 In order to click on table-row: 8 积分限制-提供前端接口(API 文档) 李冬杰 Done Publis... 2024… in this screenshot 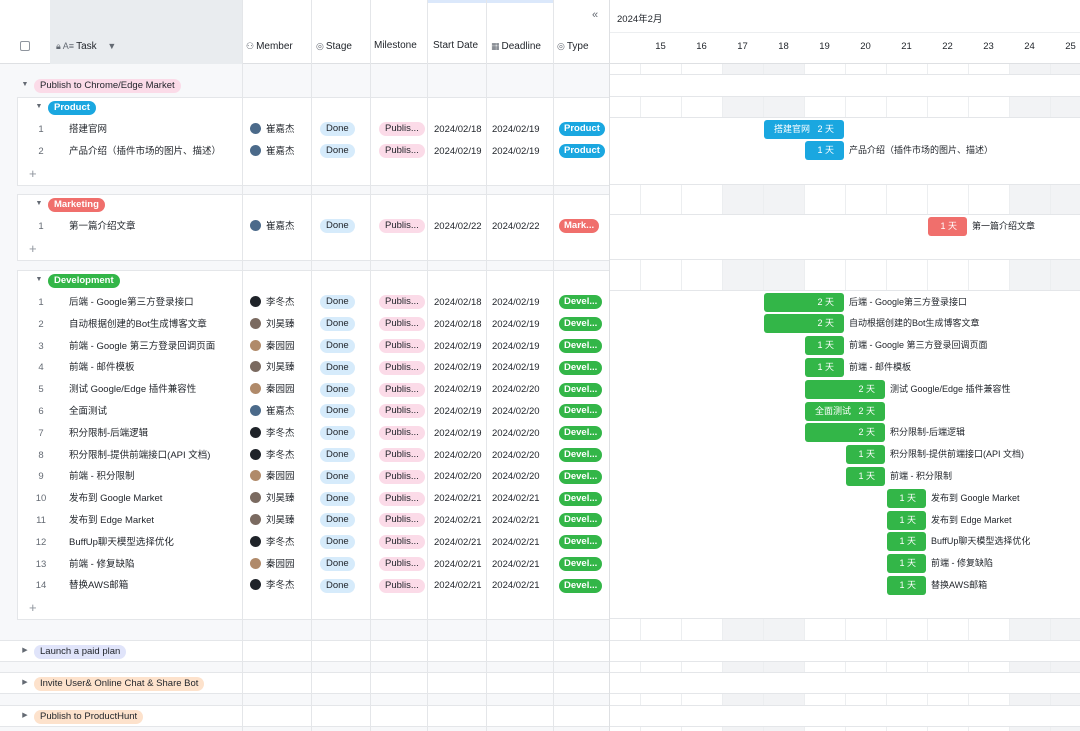, I will do `click(313, 456)`.